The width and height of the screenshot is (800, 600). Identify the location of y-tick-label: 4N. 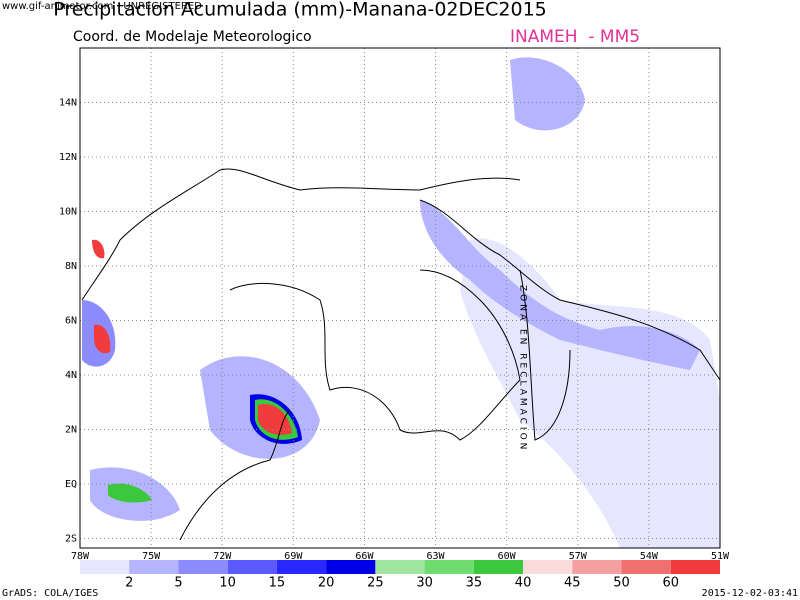
(71, 375).